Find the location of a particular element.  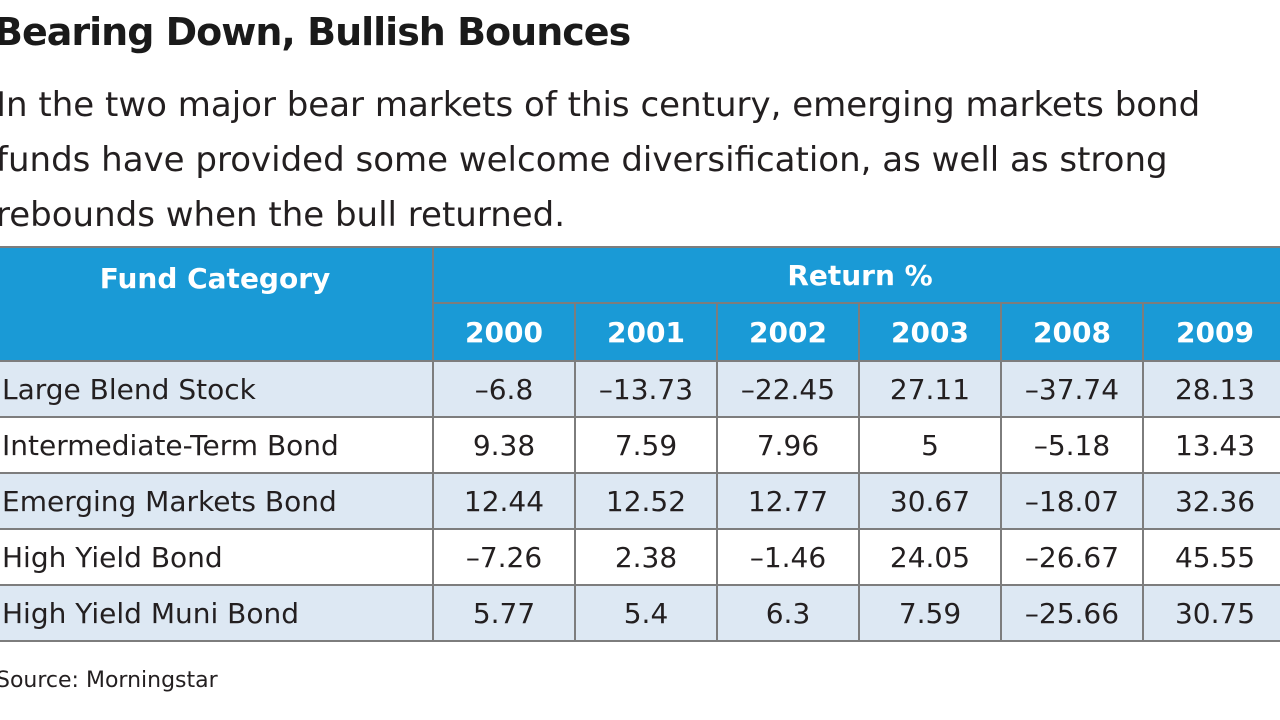

year-header-row: 2000 2001 2002 2003 2008 2009 is located at coordinates (640, 332).